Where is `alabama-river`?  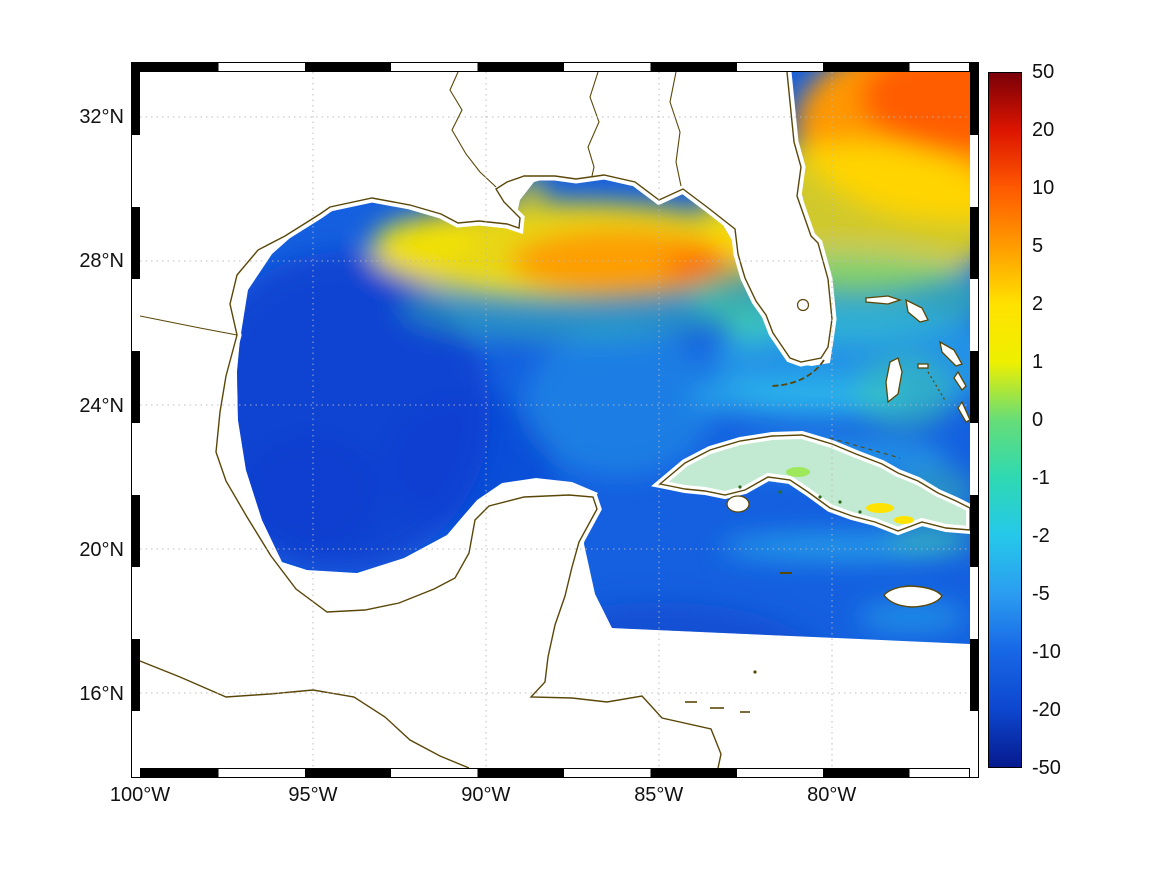
alabama-river is located at coordinates (593, 124).